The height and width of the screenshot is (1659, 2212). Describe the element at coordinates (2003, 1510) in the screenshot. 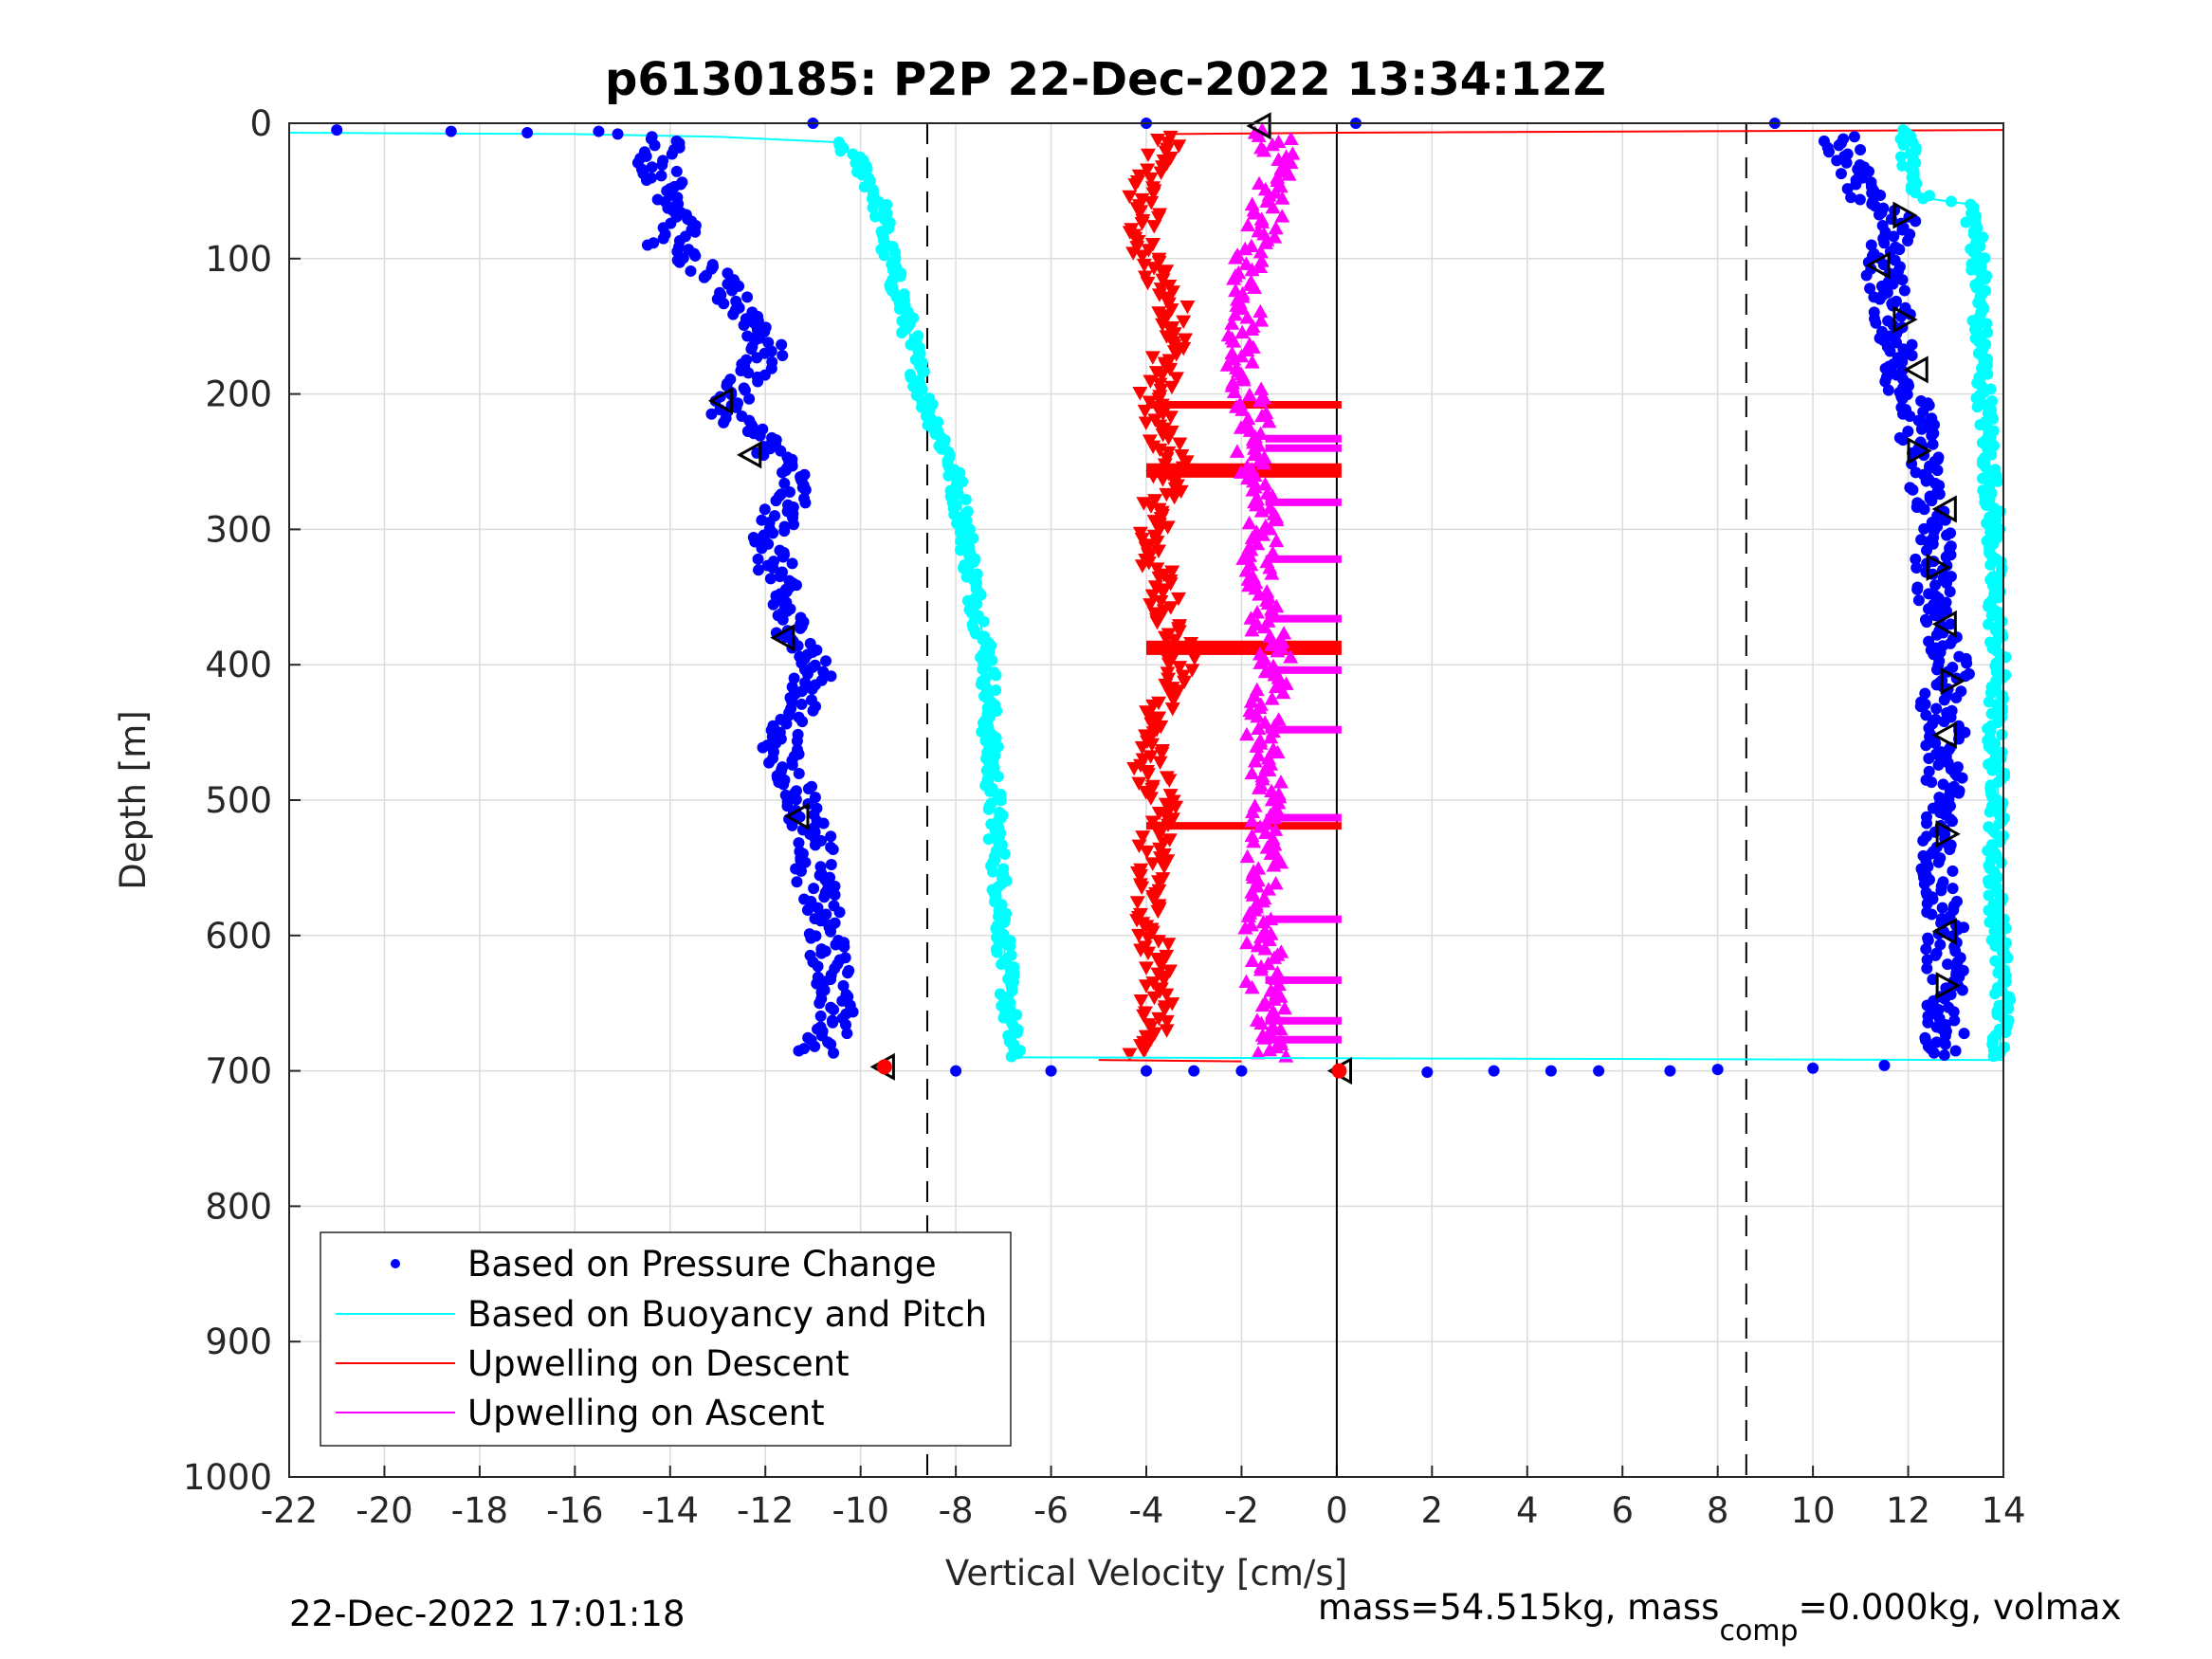

I see `x-tick-label: 14` at that location.